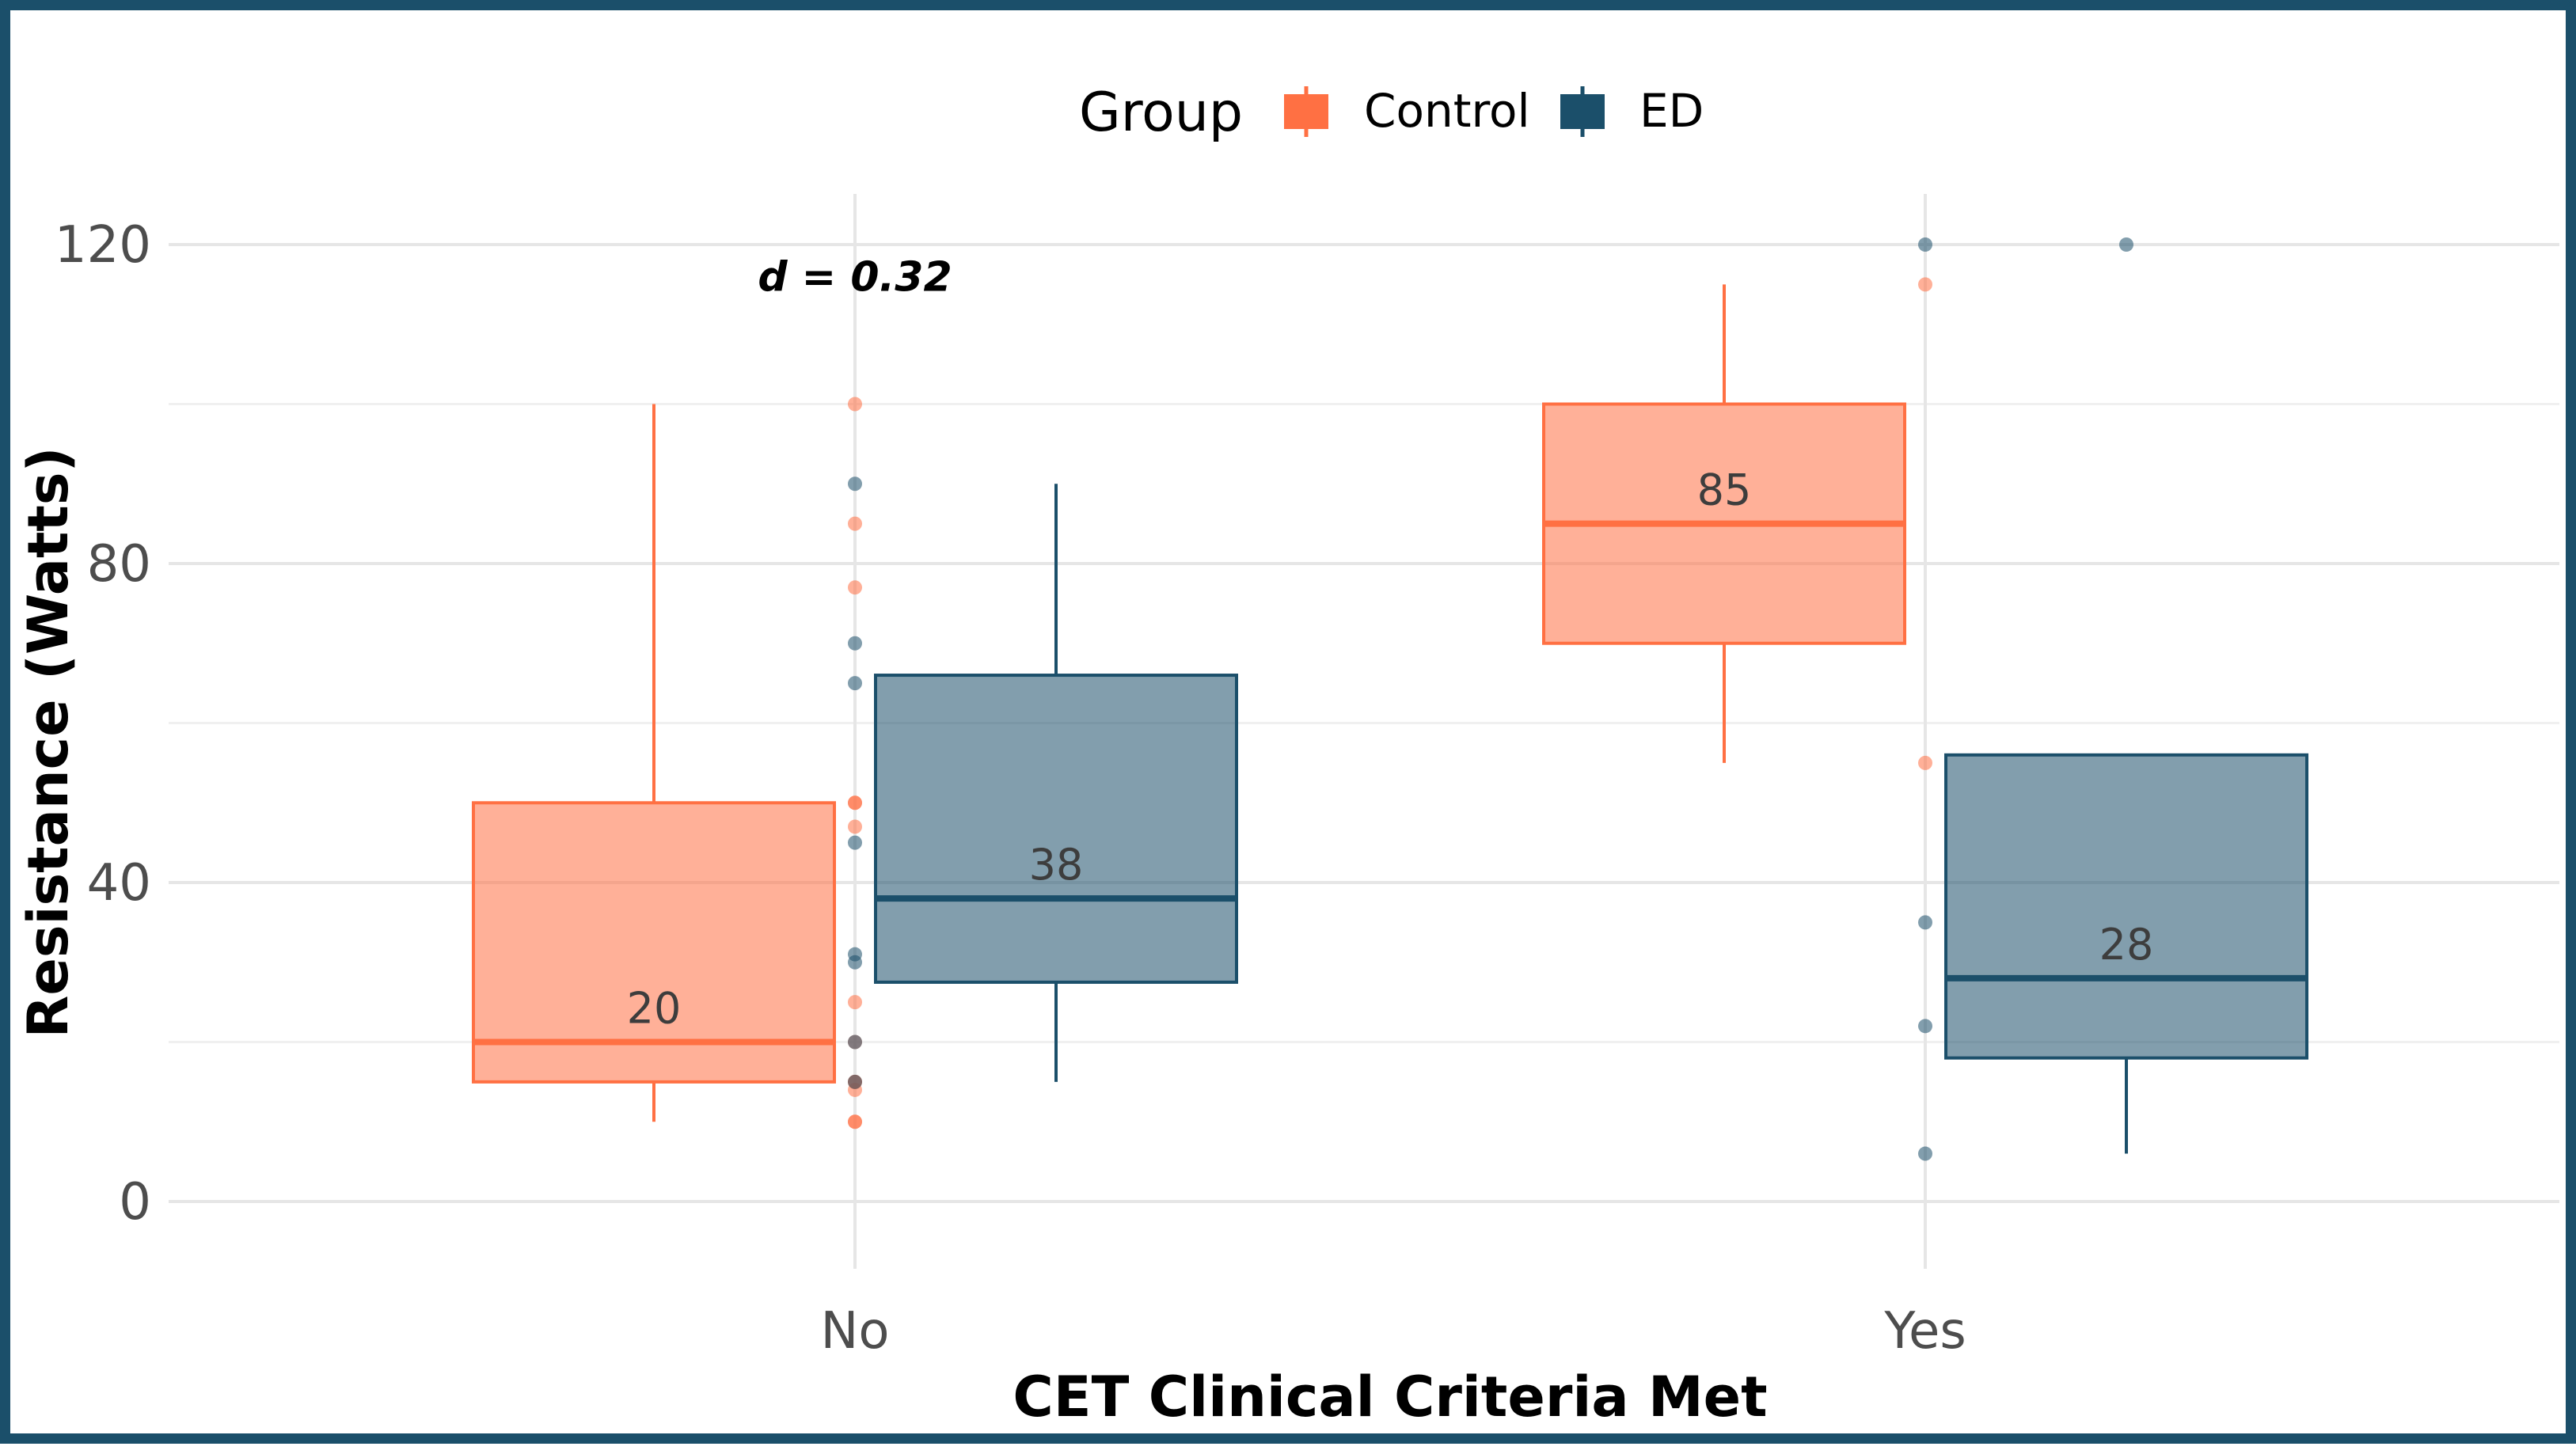  I want to click on legend: Group Control ED, so click(1391, 113).